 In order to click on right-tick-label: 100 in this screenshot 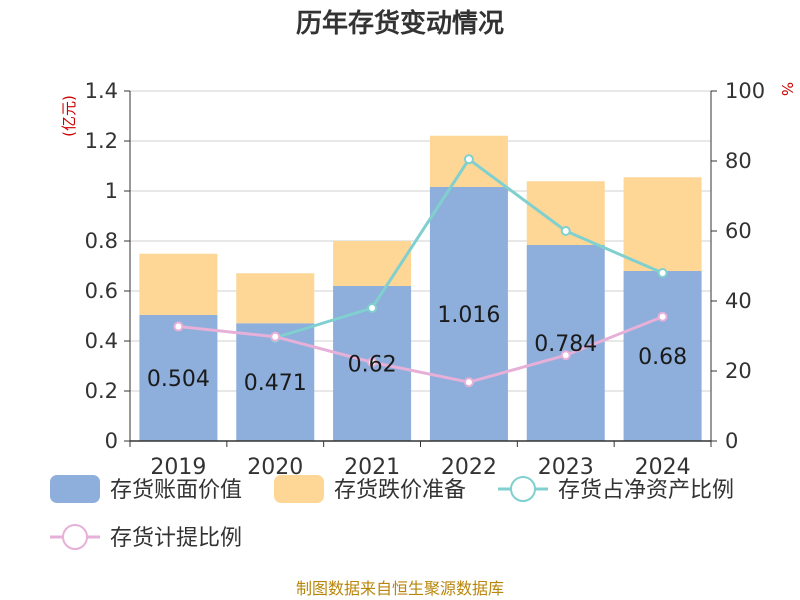, I will do `click(745, 91)`.